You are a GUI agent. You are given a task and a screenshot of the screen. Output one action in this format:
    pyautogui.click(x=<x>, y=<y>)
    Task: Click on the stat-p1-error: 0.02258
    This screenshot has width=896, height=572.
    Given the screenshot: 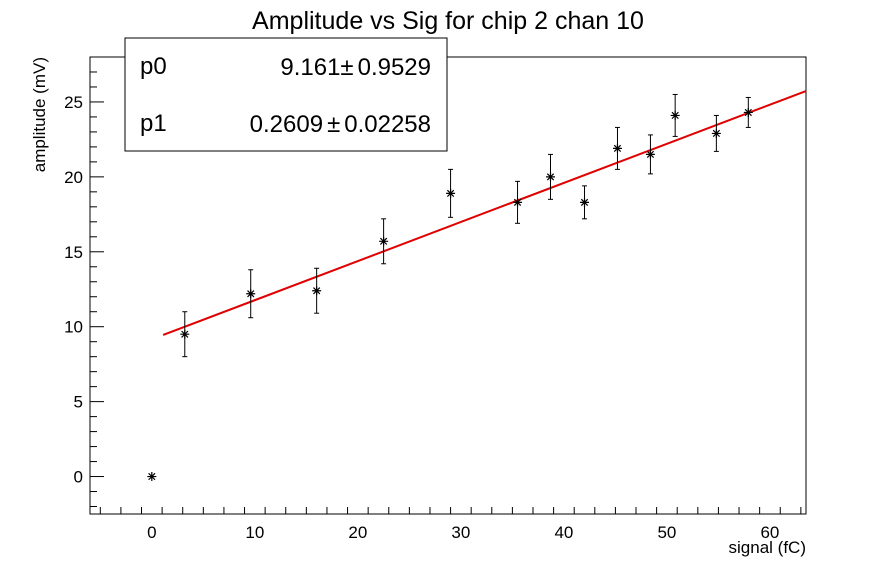 What is the action you would take?
    pyautogui.click(x=387, y=124)
    